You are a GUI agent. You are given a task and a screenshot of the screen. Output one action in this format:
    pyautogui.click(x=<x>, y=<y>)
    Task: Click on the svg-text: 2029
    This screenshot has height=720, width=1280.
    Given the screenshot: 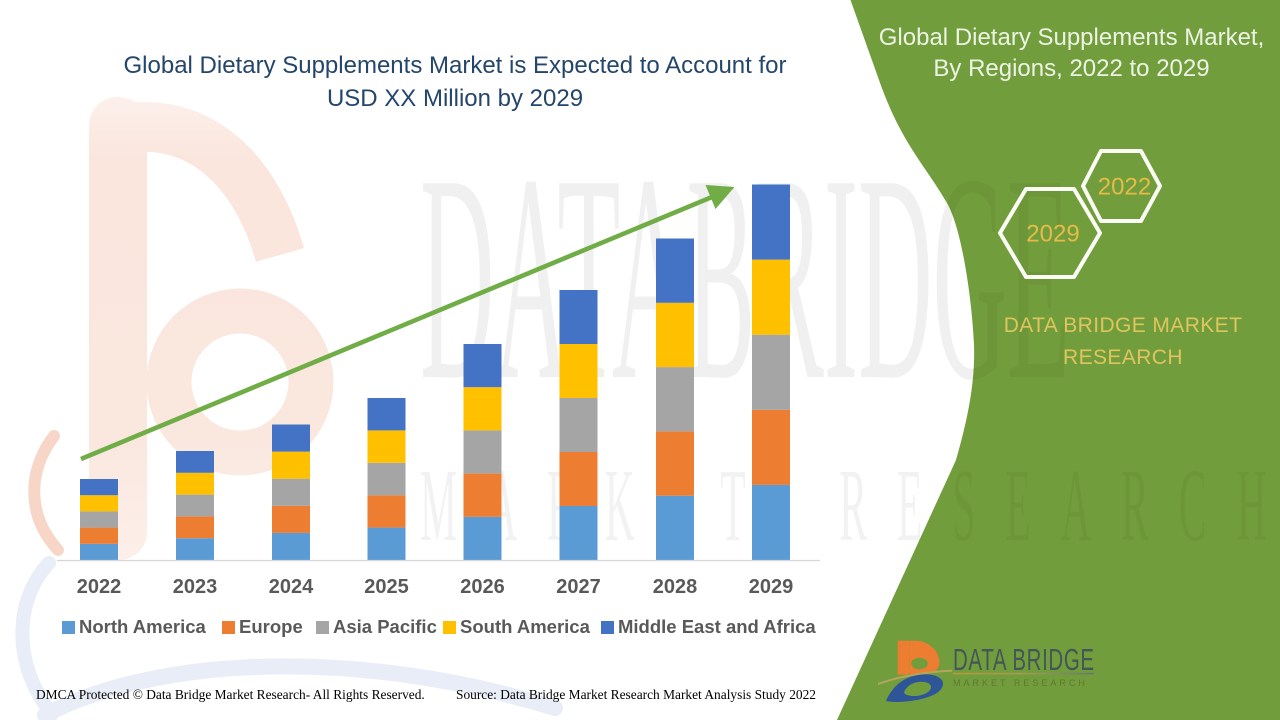 What is the action you would take?
    pyautogui.click(x=1052, y=233)
    